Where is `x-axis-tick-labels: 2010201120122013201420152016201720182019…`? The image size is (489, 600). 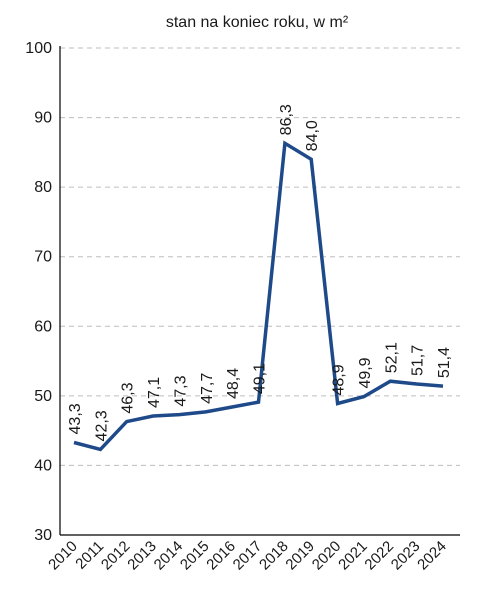 x-axis-tick-labels: 2010201120122013201420152016201720182019… is located at coordinates (247, 556).